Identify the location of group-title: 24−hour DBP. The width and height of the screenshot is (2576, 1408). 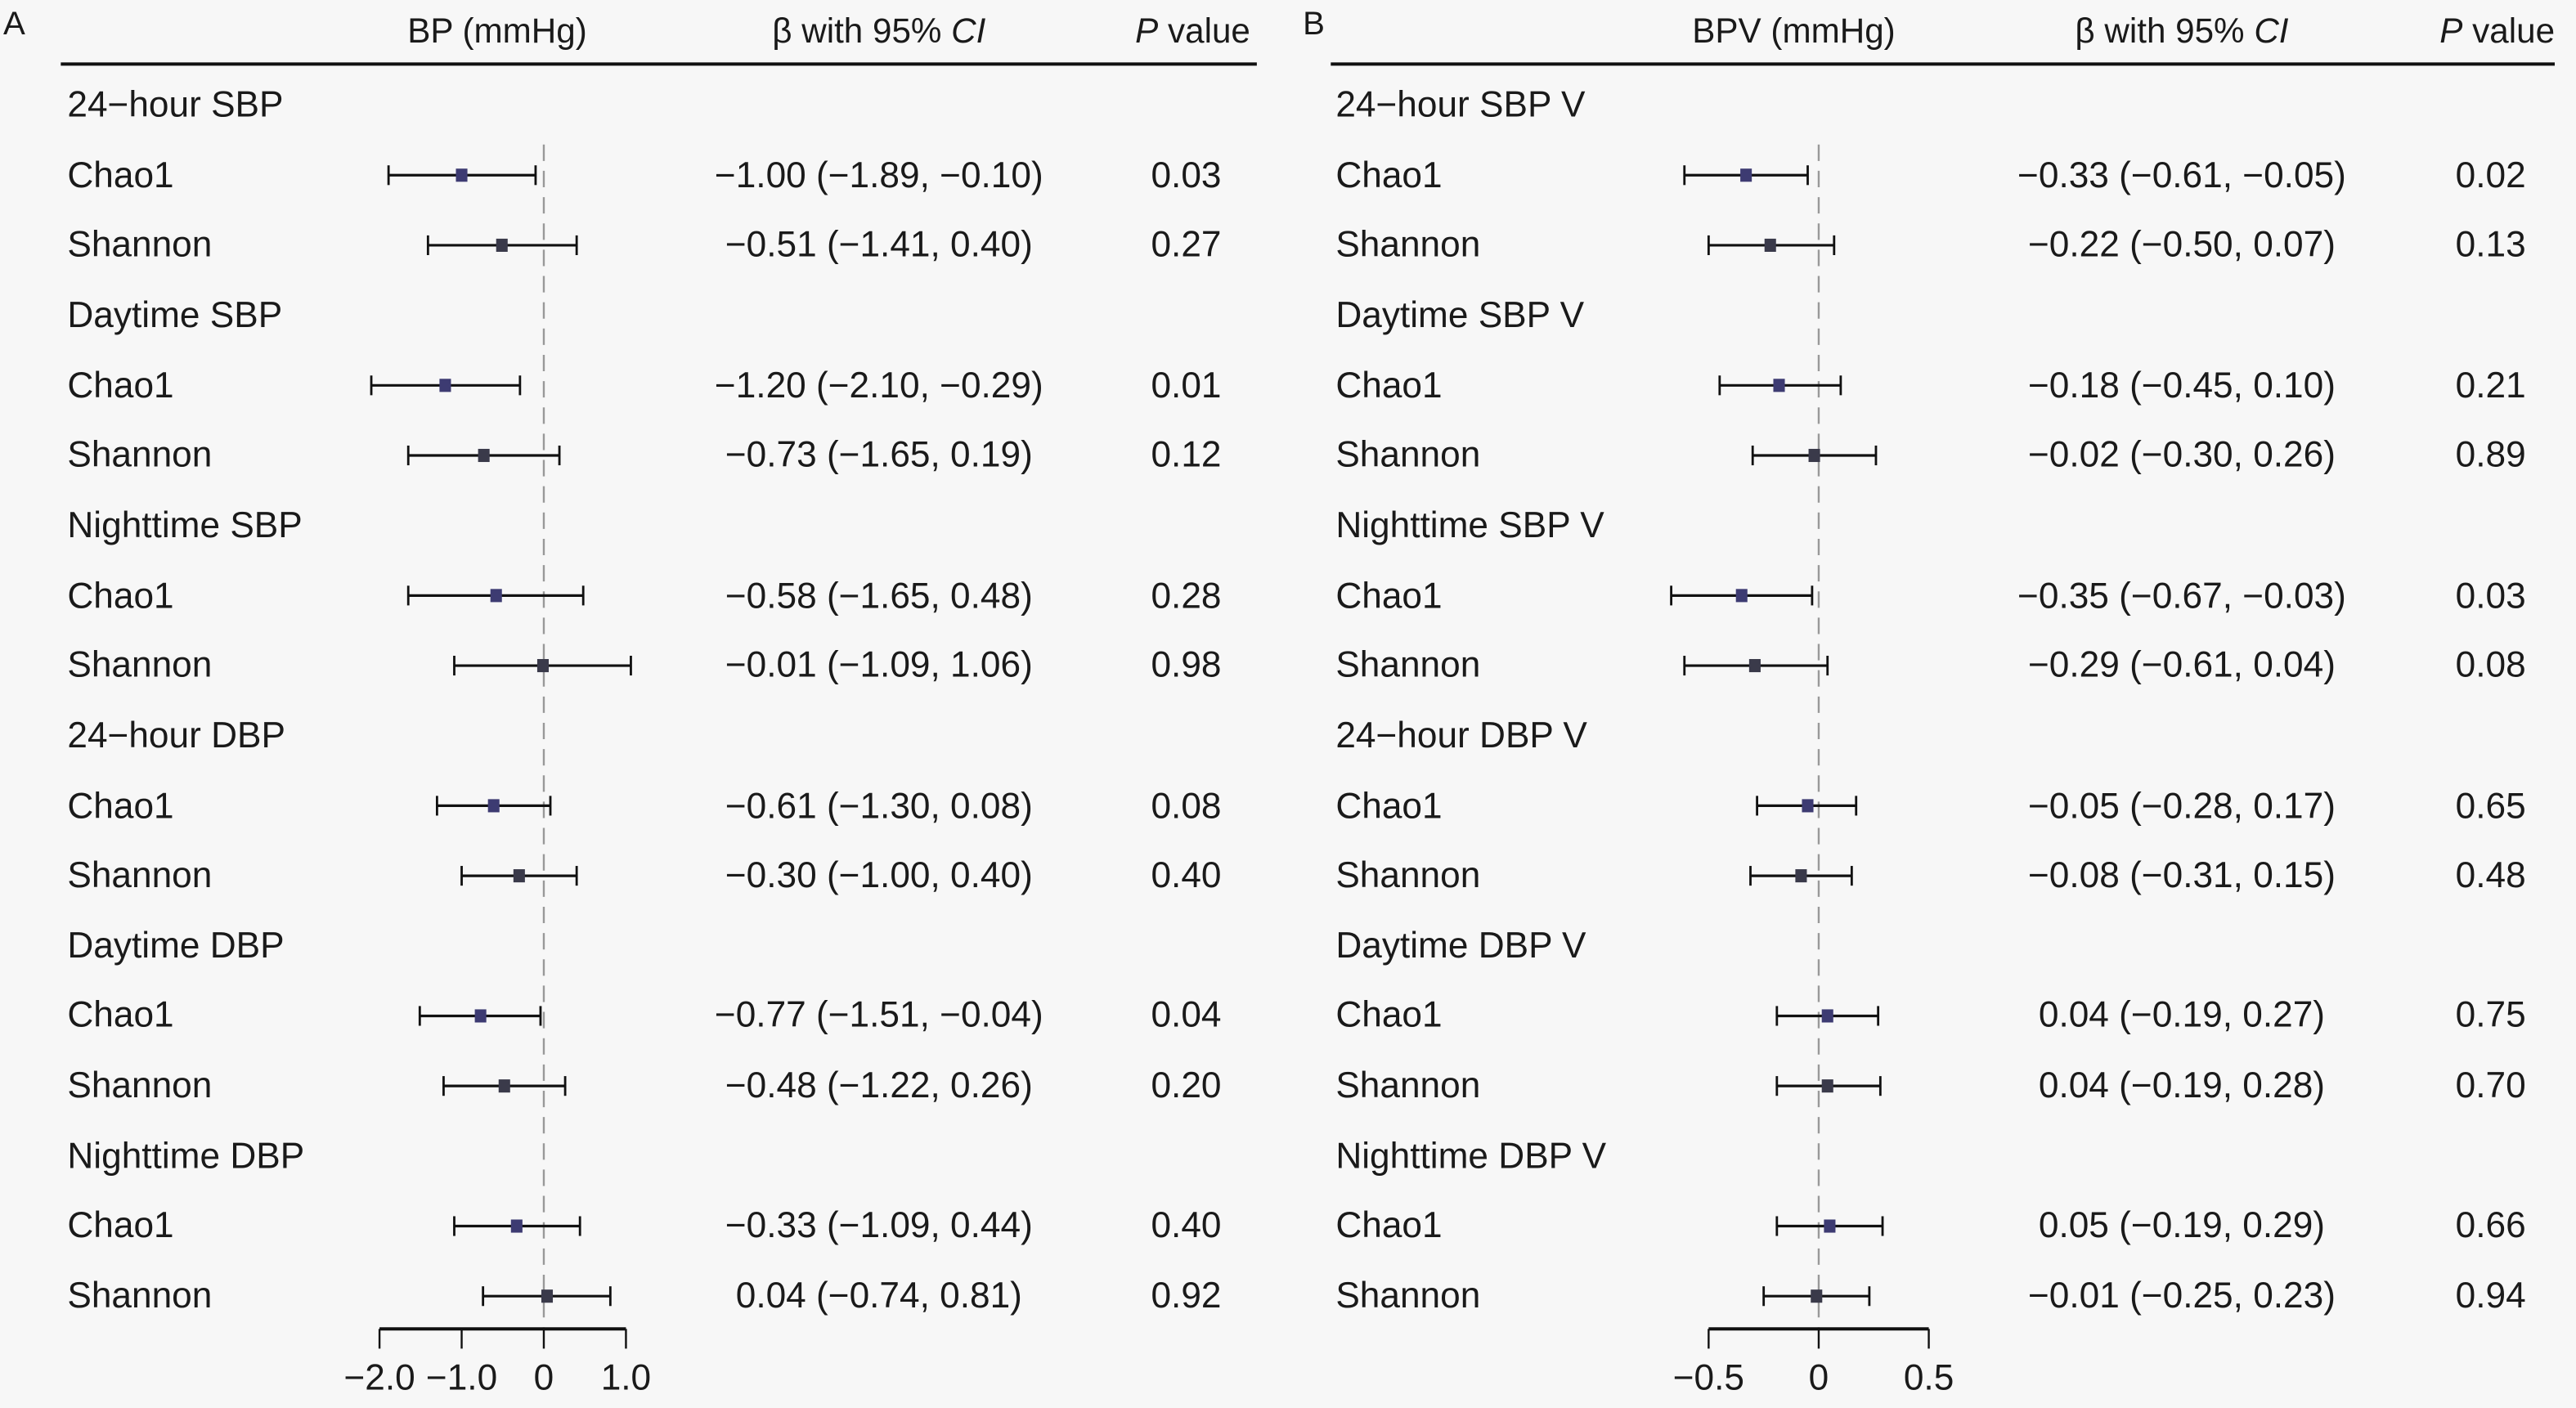
(176, 735).